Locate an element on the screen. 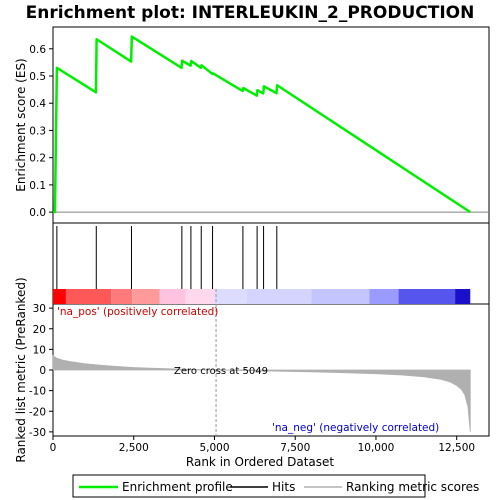  es-tick-label-4: 0.4 is located at coordinates (37, 104).